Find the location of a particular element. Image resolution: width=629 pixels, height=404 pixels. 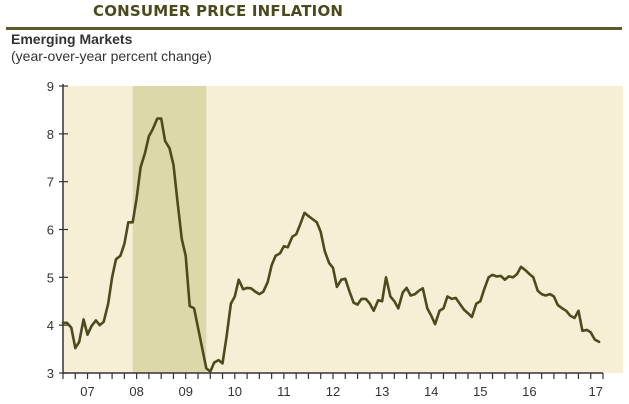

chart-header-title: CONSUMER PRICE INFLATION is located at coordinates (218, 11).